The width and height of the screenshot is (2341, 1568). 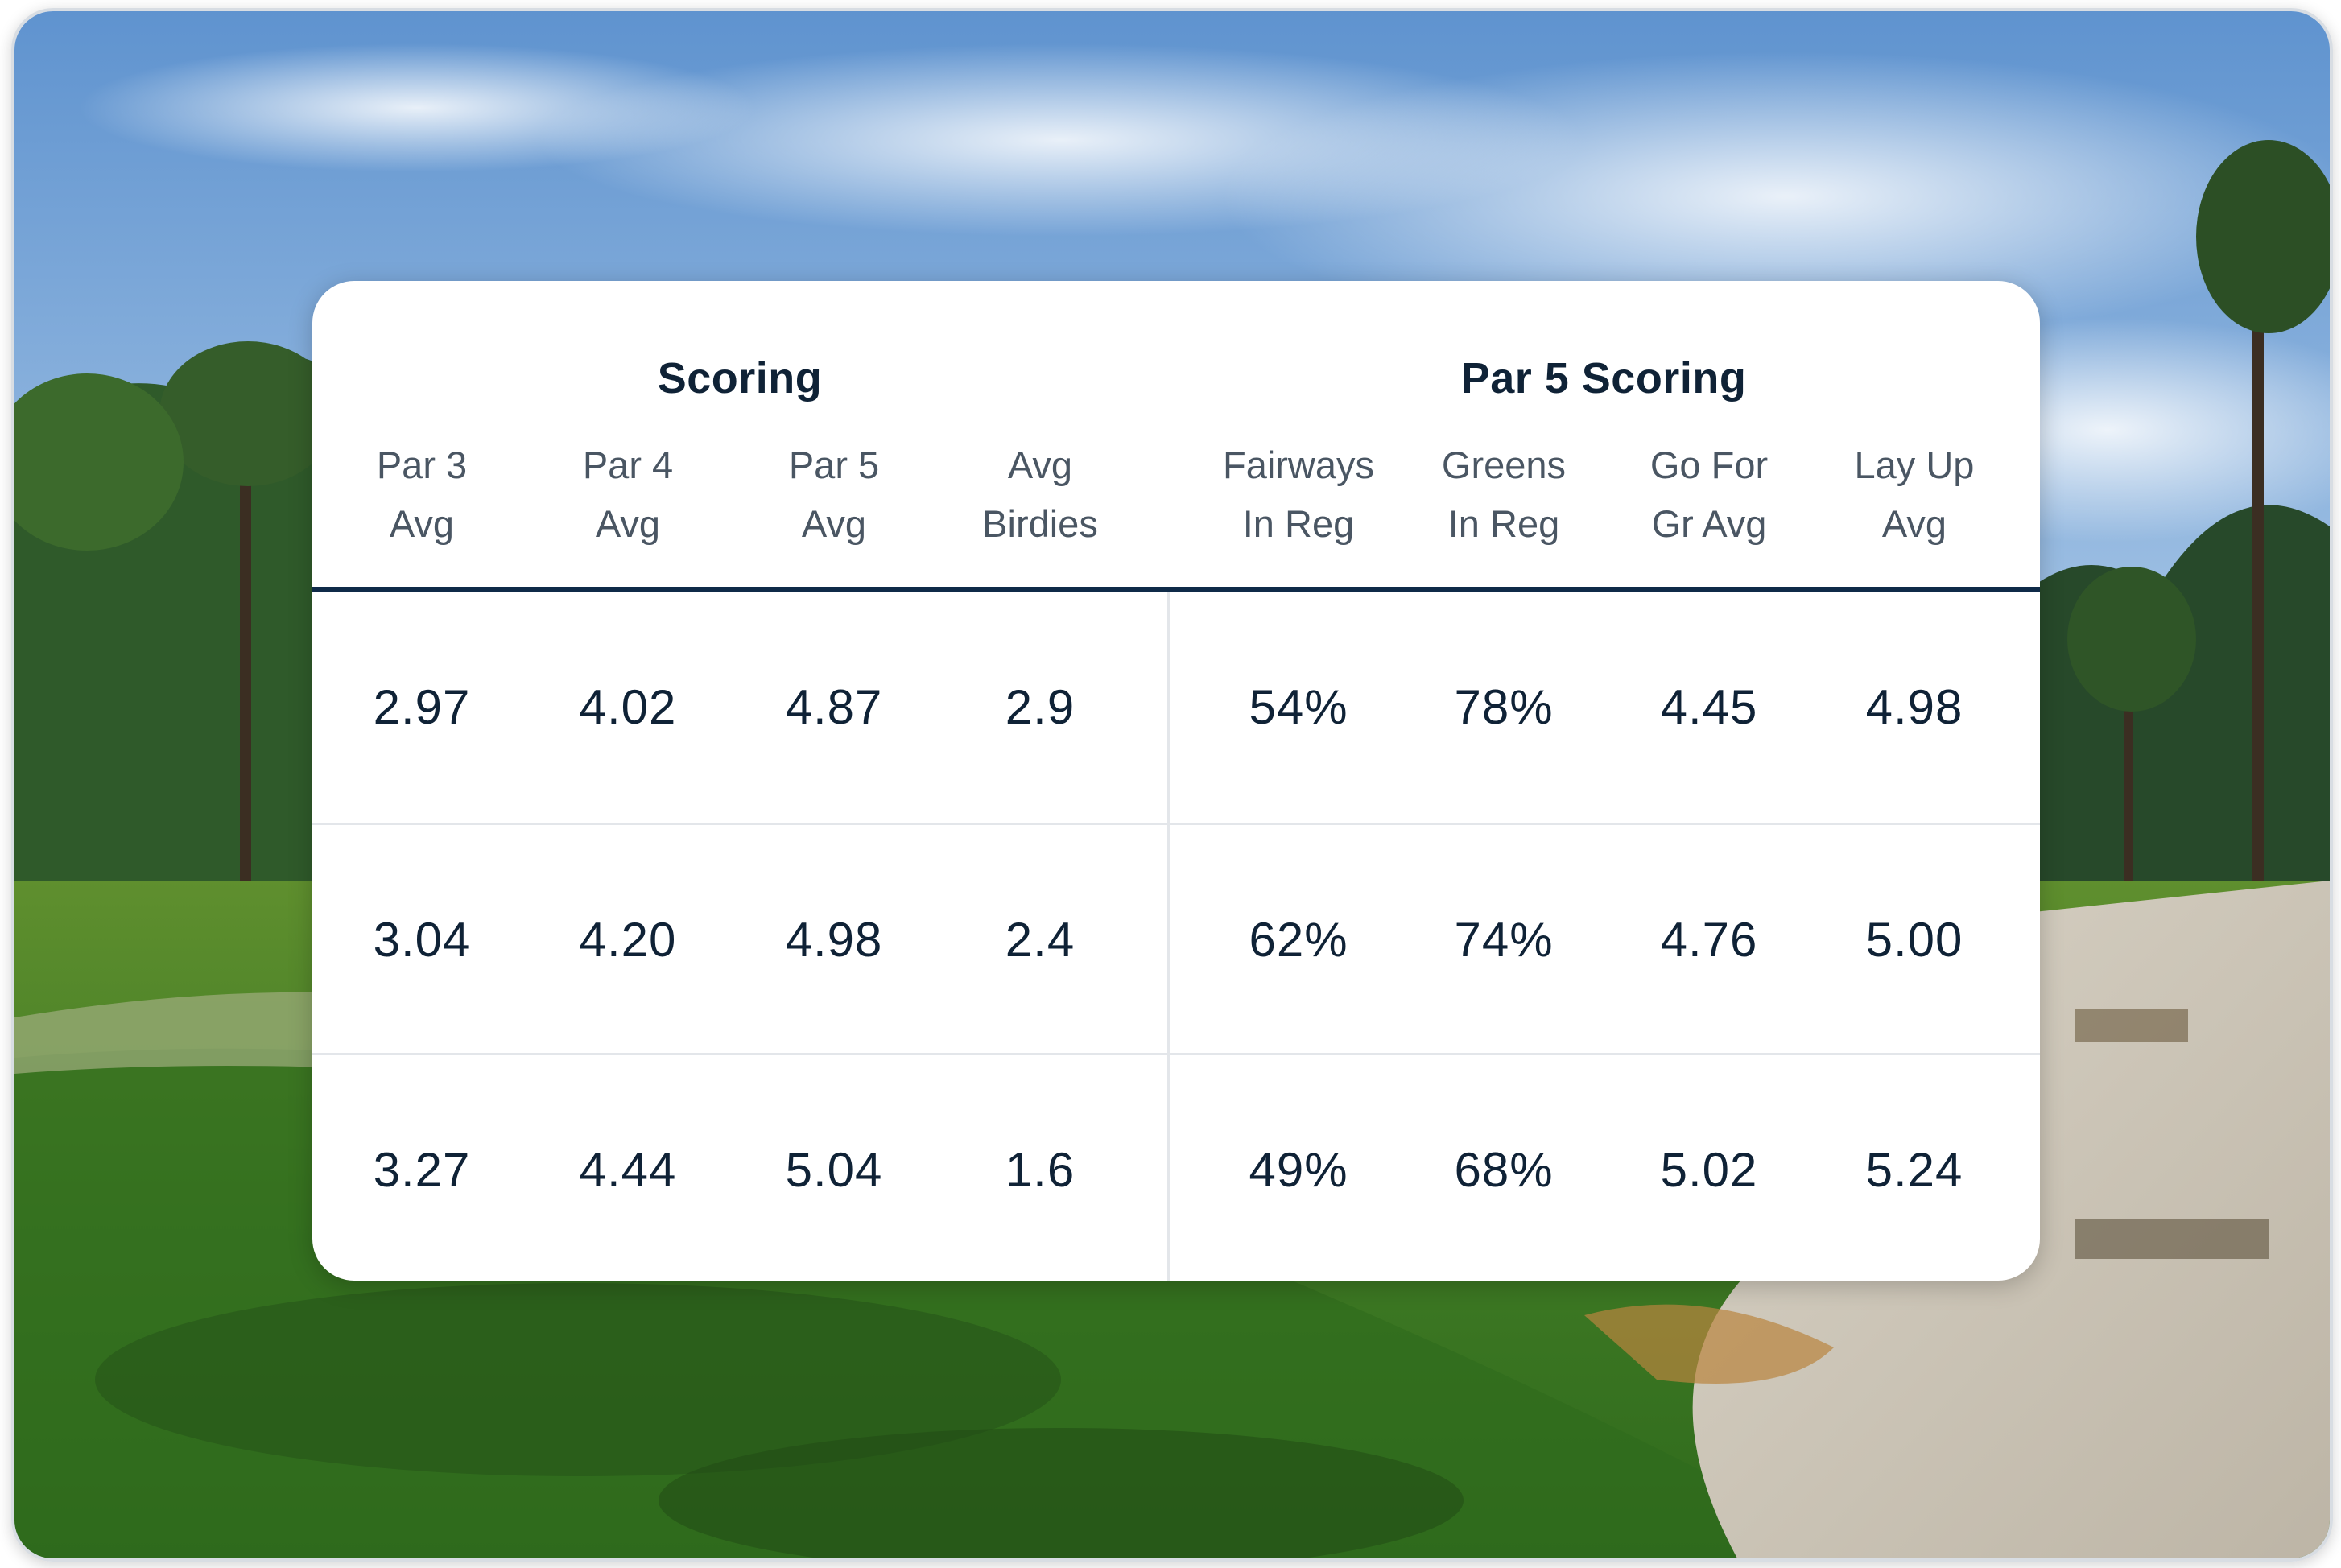 I want to click on table-cell: 78%, so click(x=1504, y=707).